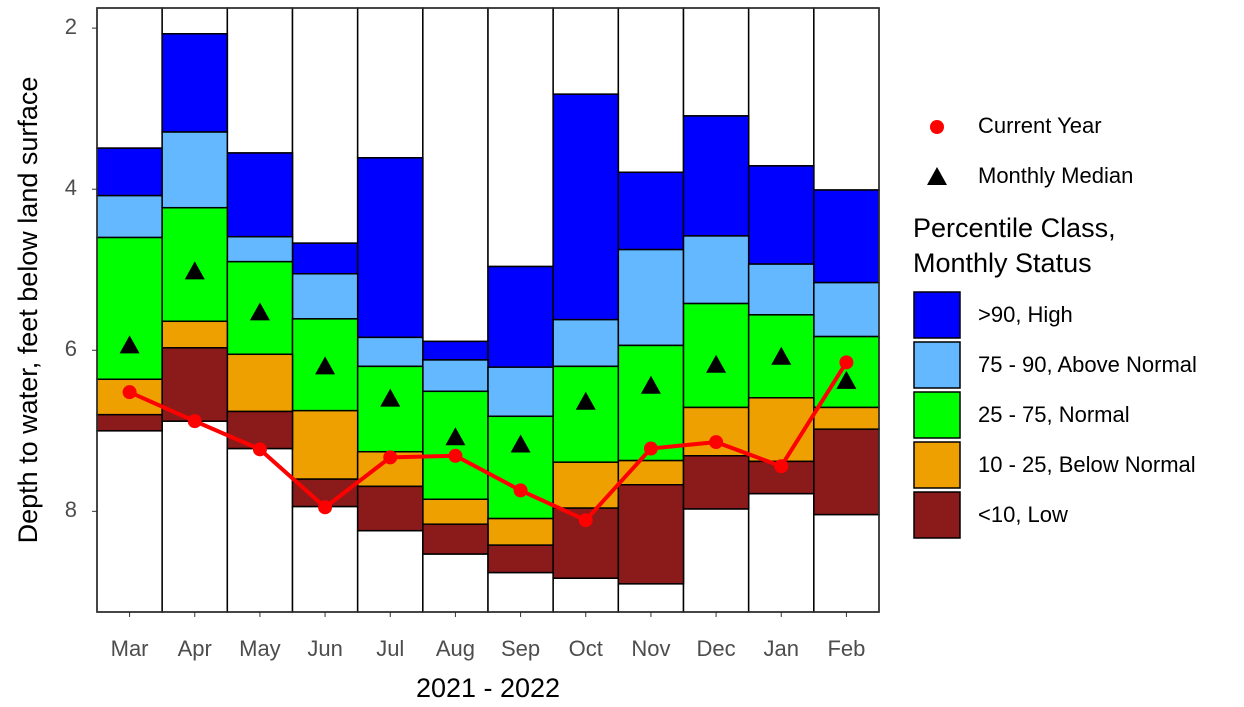 This screenshot has height=707, width=1244. What do you see at coordinates (390, 648) in the screenshot?
I see `x-tick-label: Jul` at bounding box center [390, 648].